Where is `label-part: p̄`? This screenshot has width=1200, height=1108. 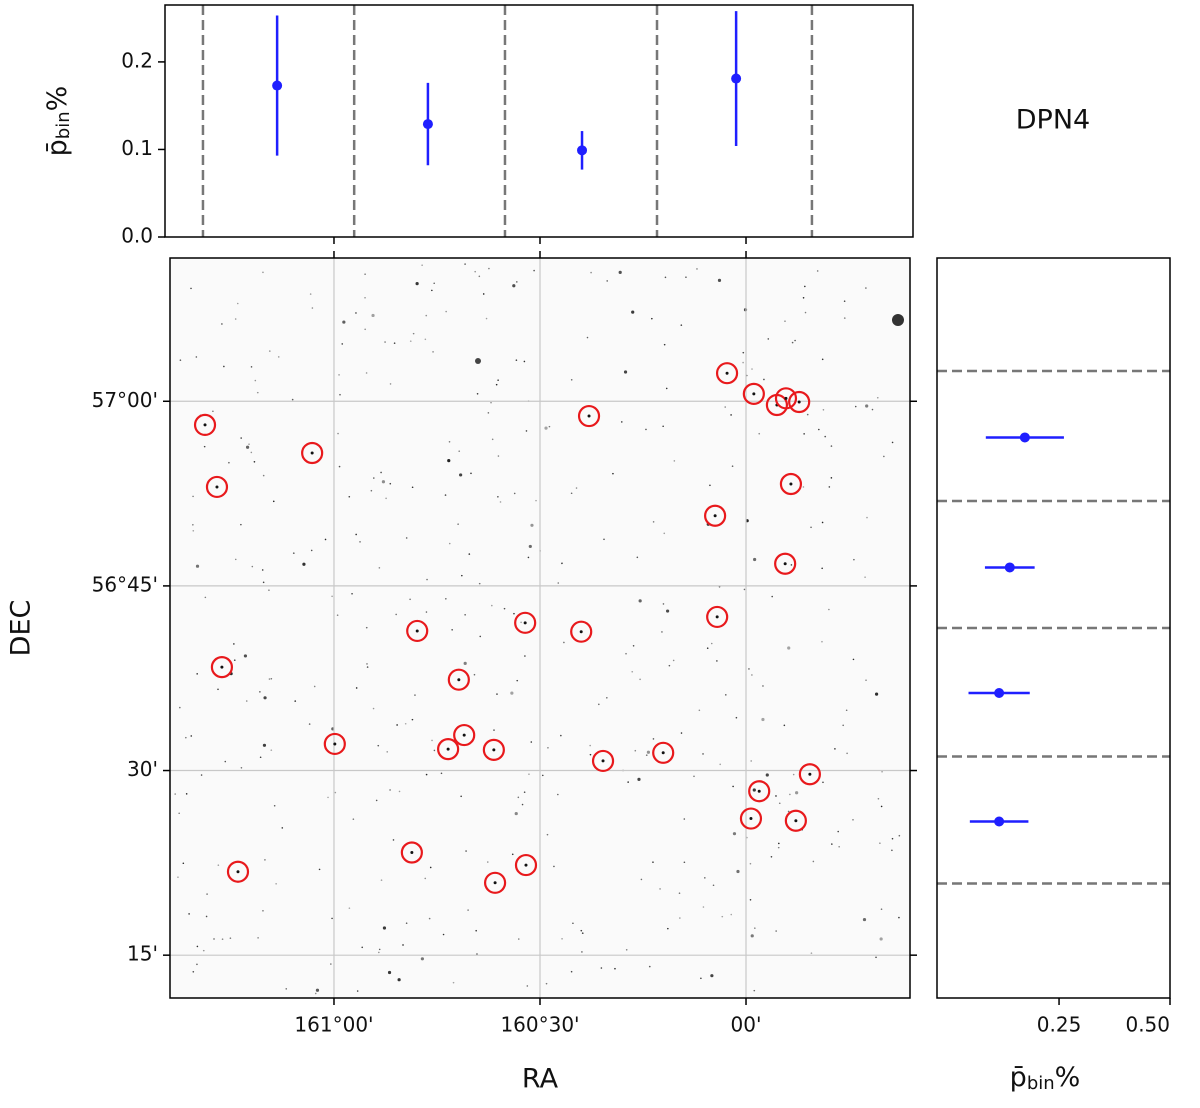 label-part: p̄ is located at coordinates (57, 147).